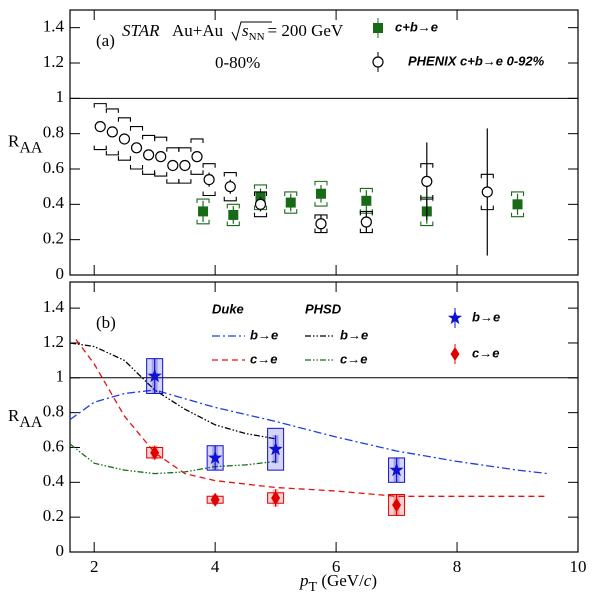 The image size is (595, 606). Describe the element at coordinates (457, 566) in the screenshot. I see `x-tick-label: 8` at that location.